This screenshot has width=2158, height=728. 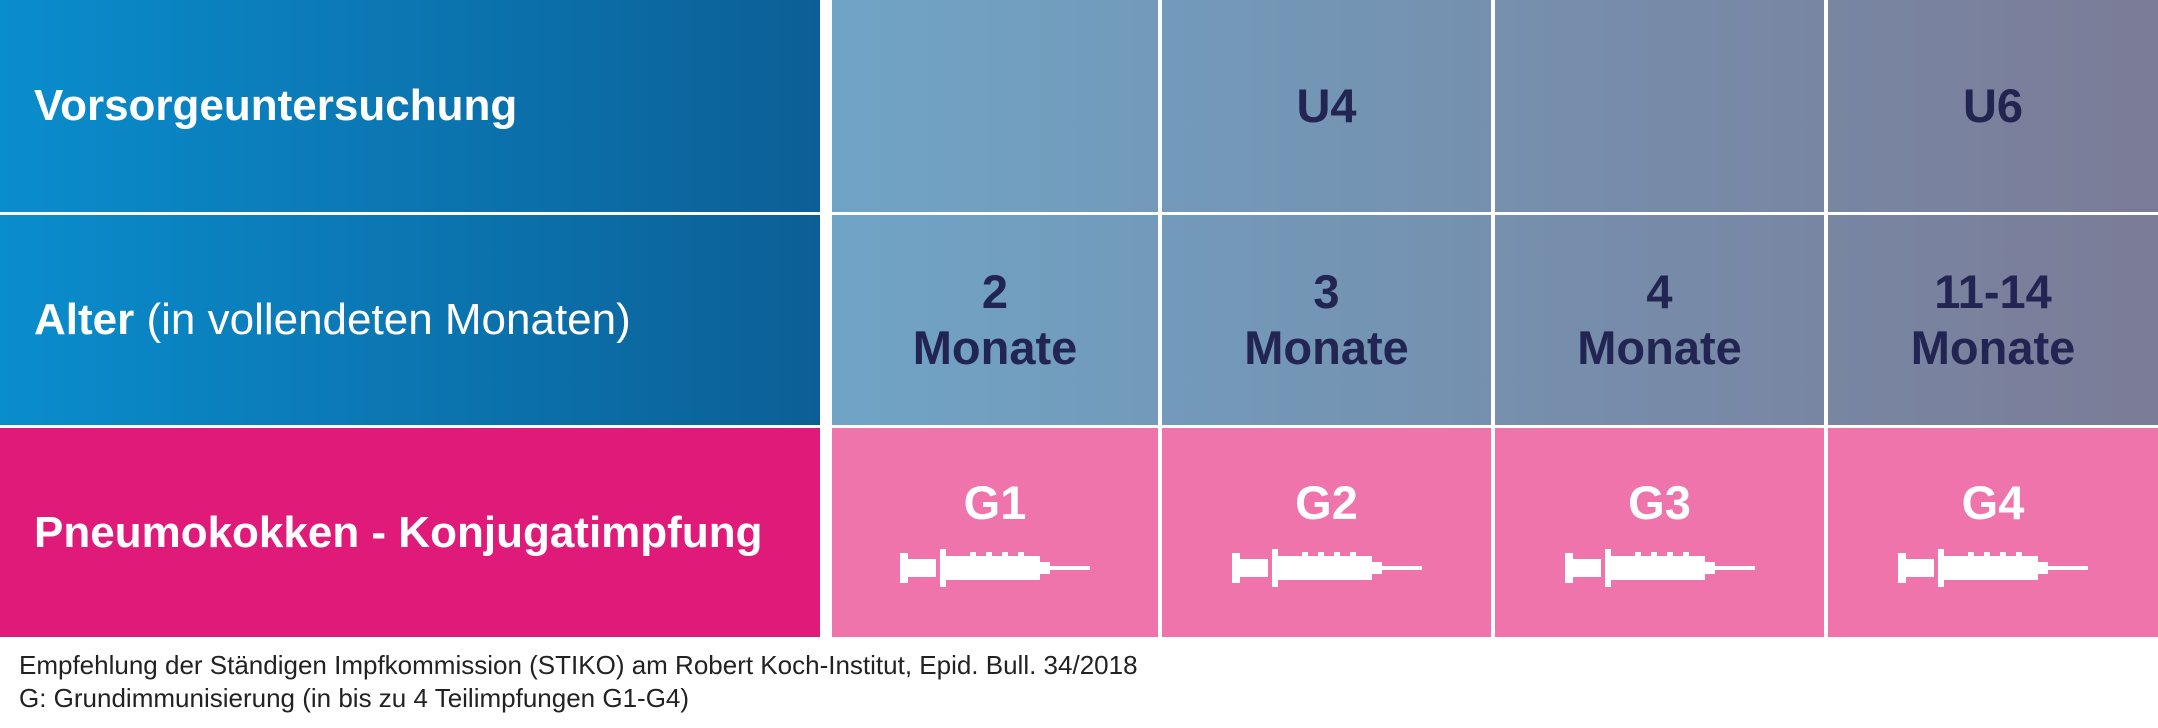 I want to click on cell: 2 Monate, so click(x=995, y=320).